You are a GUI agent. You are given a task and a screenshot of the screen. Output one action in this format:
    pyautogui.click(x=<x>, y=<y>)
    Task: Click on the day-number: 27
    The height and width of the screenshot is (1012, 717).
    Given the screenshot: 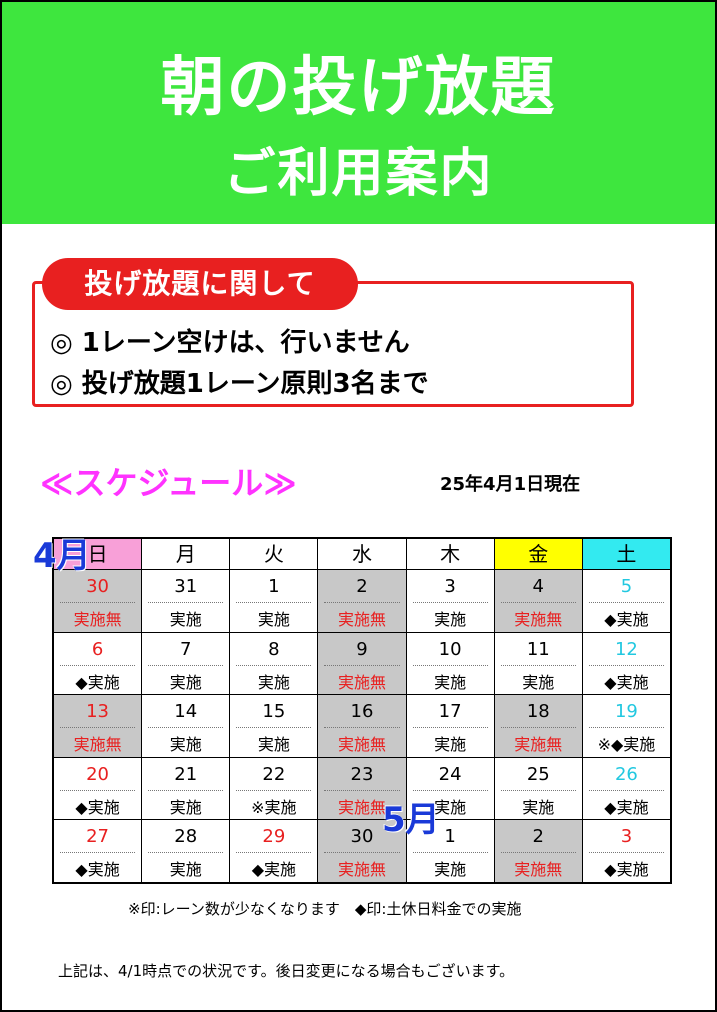 What is the action you would take?
    pyautogui.click(x=98, y=837)
    